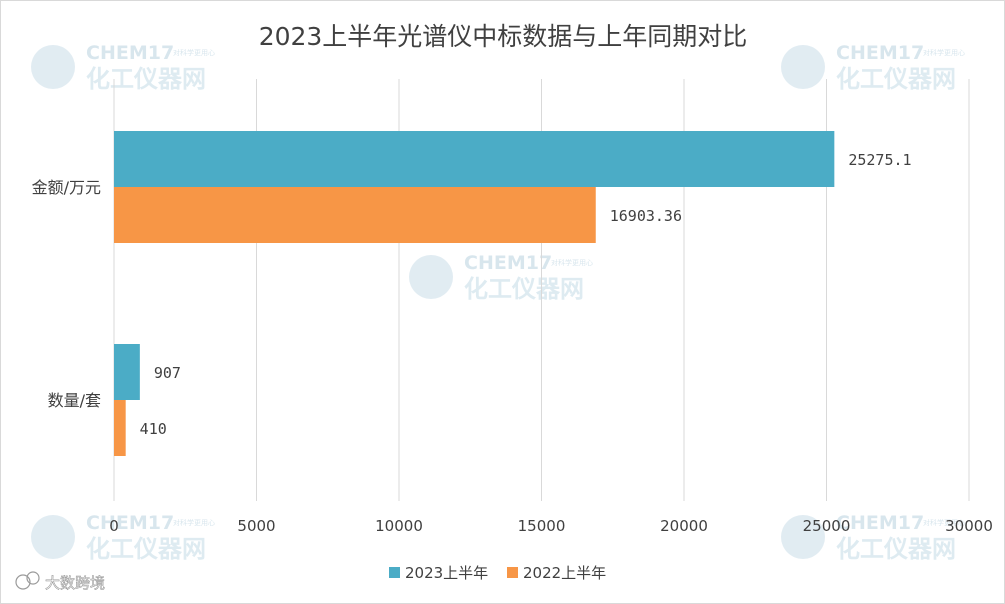  I want to click on source-text: 大数跨境, so click(75, 583).